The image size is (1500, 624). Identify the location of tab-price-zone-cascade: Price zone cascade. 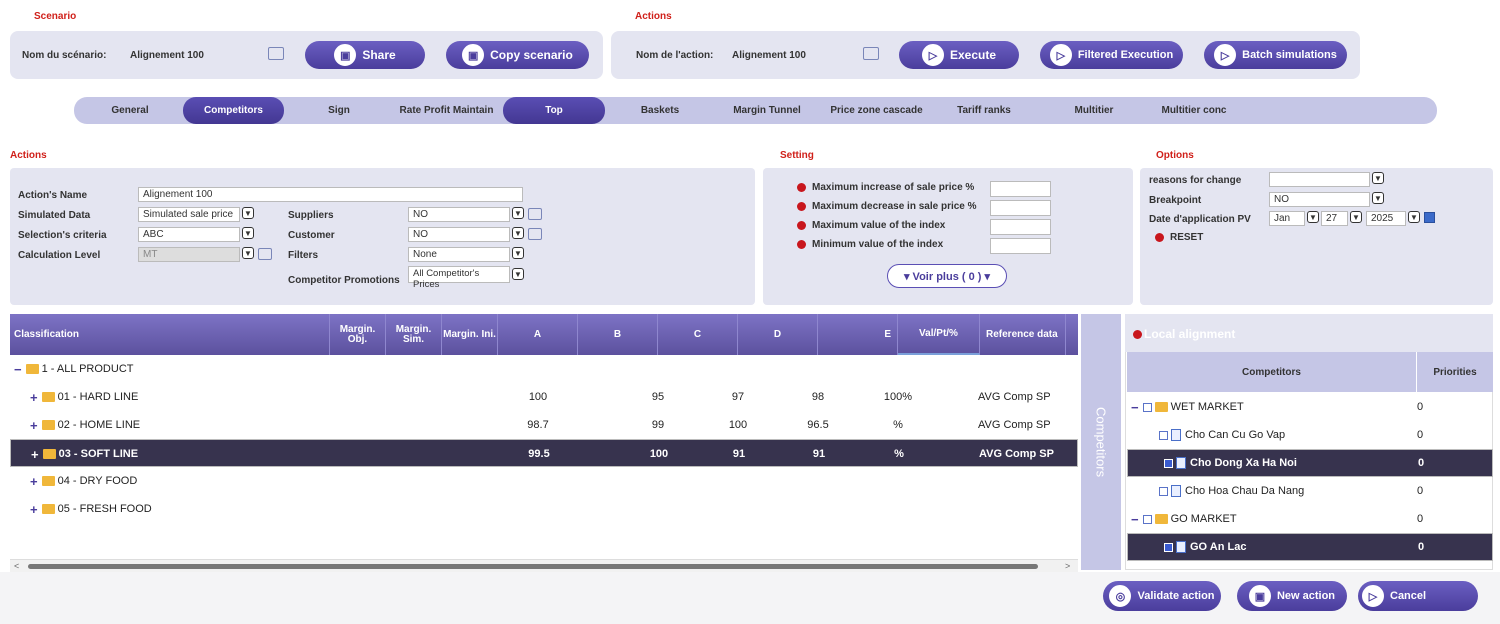
(876, 110).